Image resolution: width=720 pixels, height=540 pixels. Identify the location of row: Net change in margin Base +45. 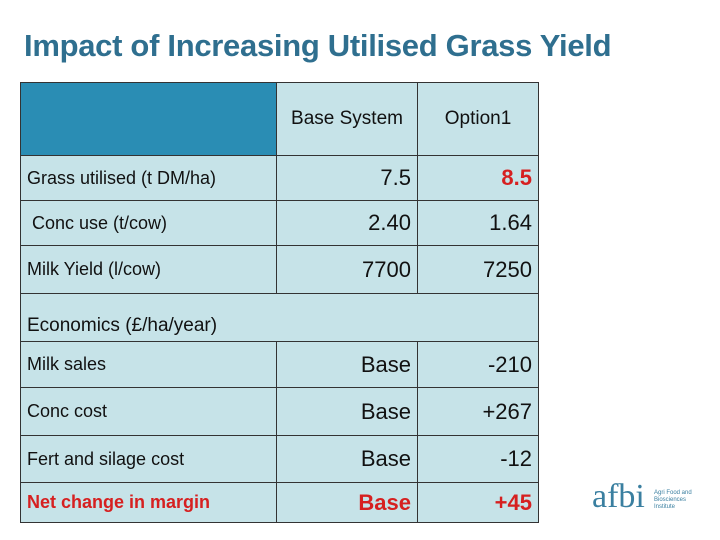
(279, 502).